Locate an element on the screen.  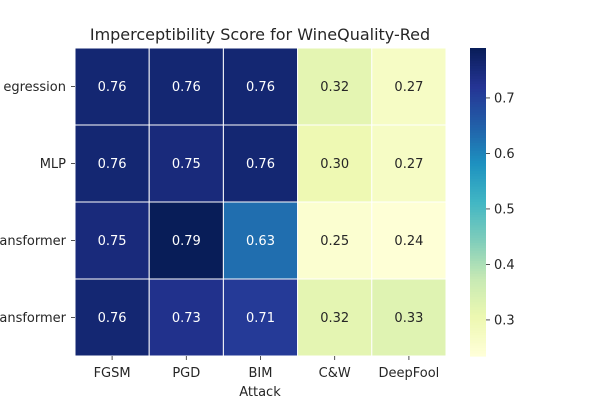
x-tick-label: C&W is located at coordinates (335, 373).